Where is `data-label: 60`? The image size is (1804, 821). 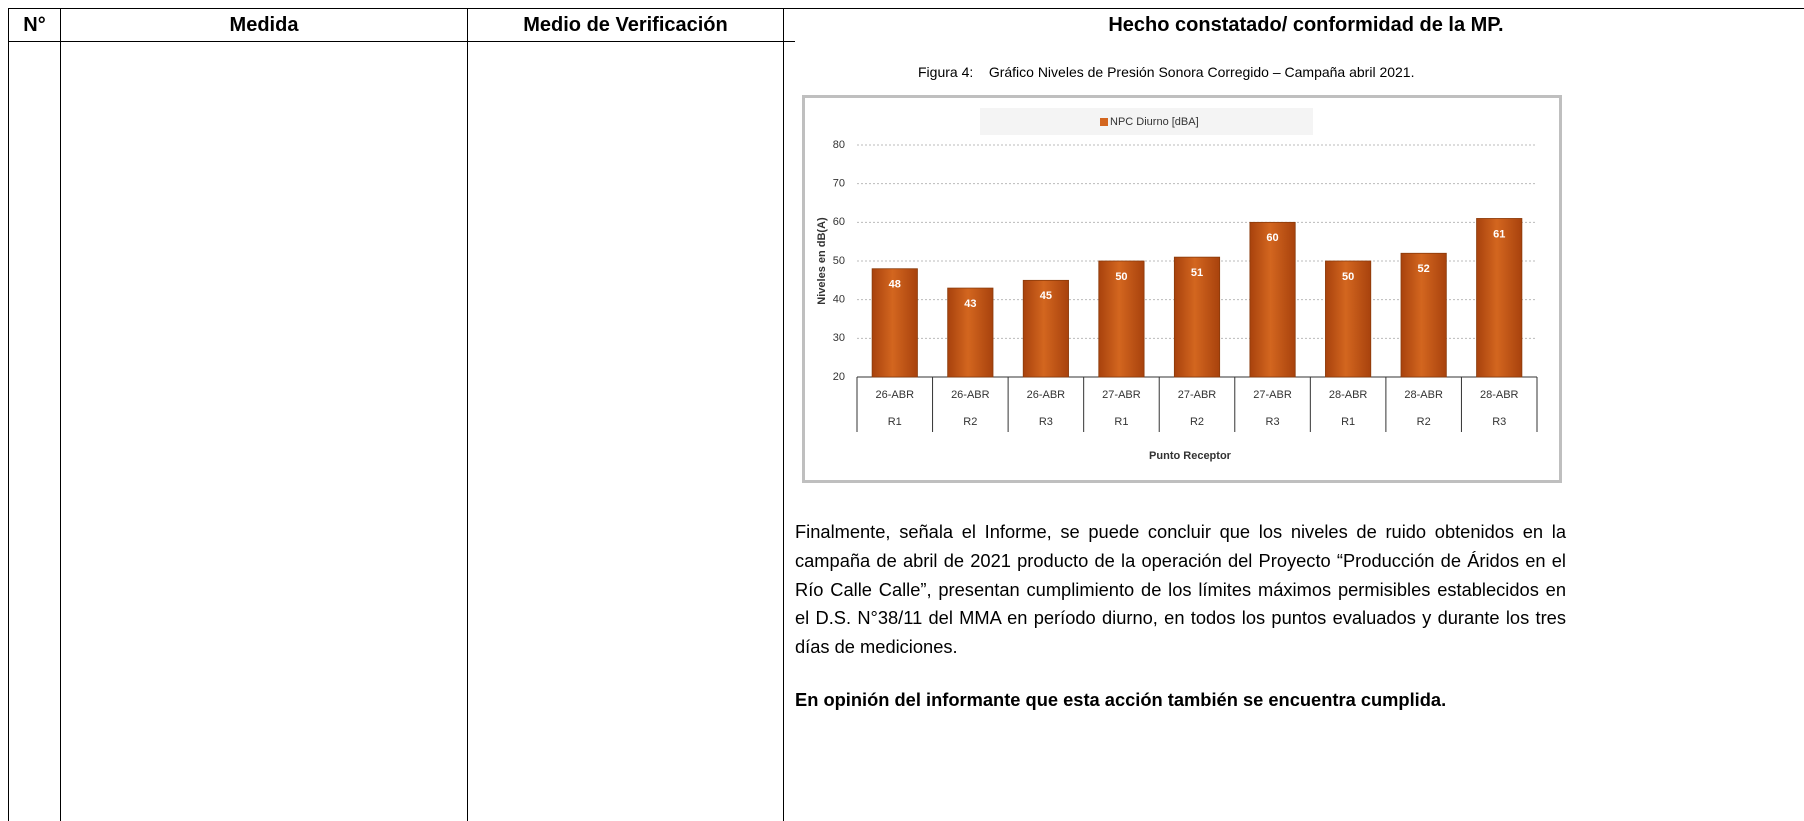
data-label: 60 is located at coordinates (1272, 238).